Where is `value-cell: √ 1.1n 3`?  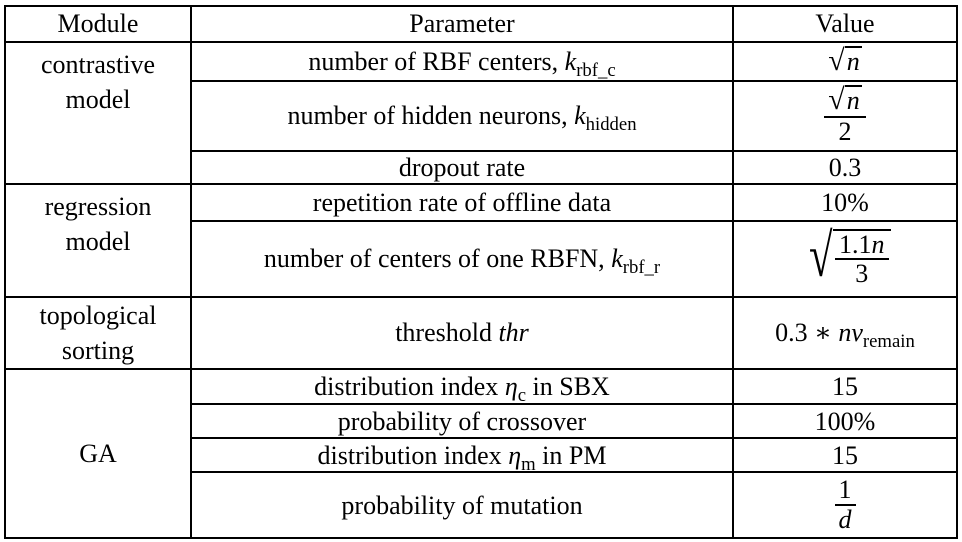
value-cell: √ 1.1n 3 is located at coordinates (845, 259).